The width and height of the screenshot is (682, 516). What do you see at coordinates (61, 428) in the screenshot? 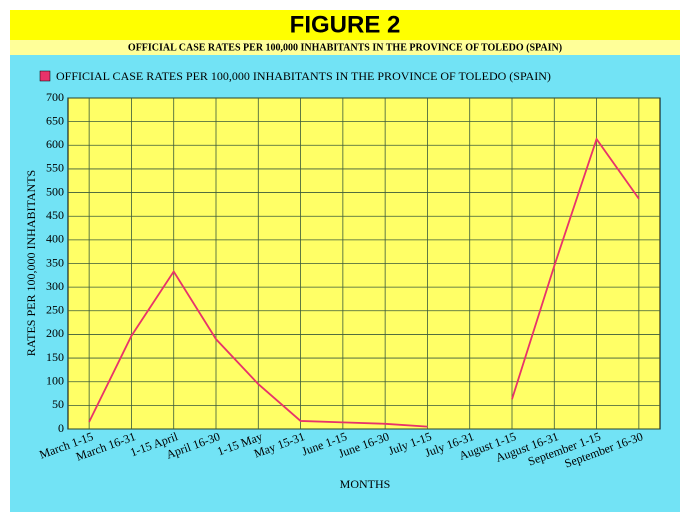
I see `y-tick-label: 0` at bounding box center [61, 428].